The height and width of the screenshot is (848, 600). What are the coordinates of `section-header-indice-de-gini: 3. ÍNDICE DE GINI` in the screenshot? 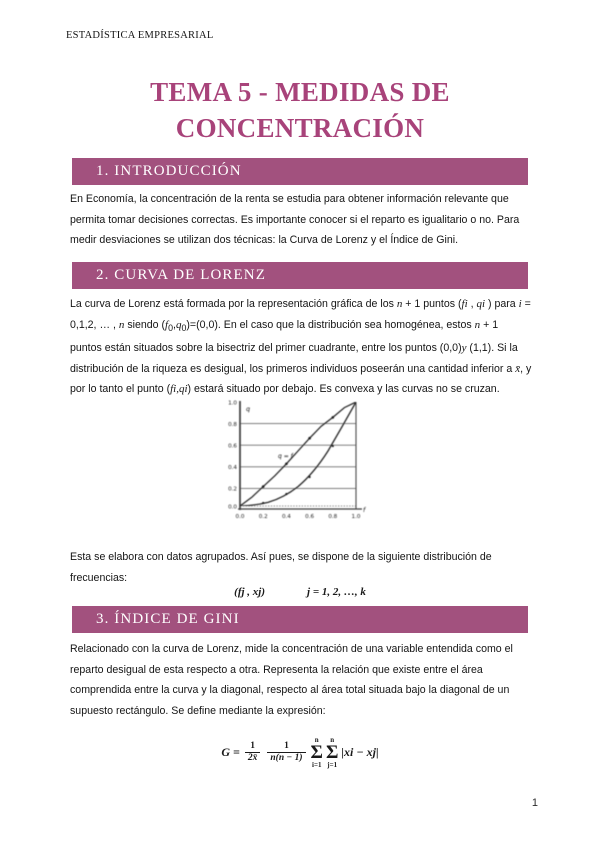 It's located at (300, 619).